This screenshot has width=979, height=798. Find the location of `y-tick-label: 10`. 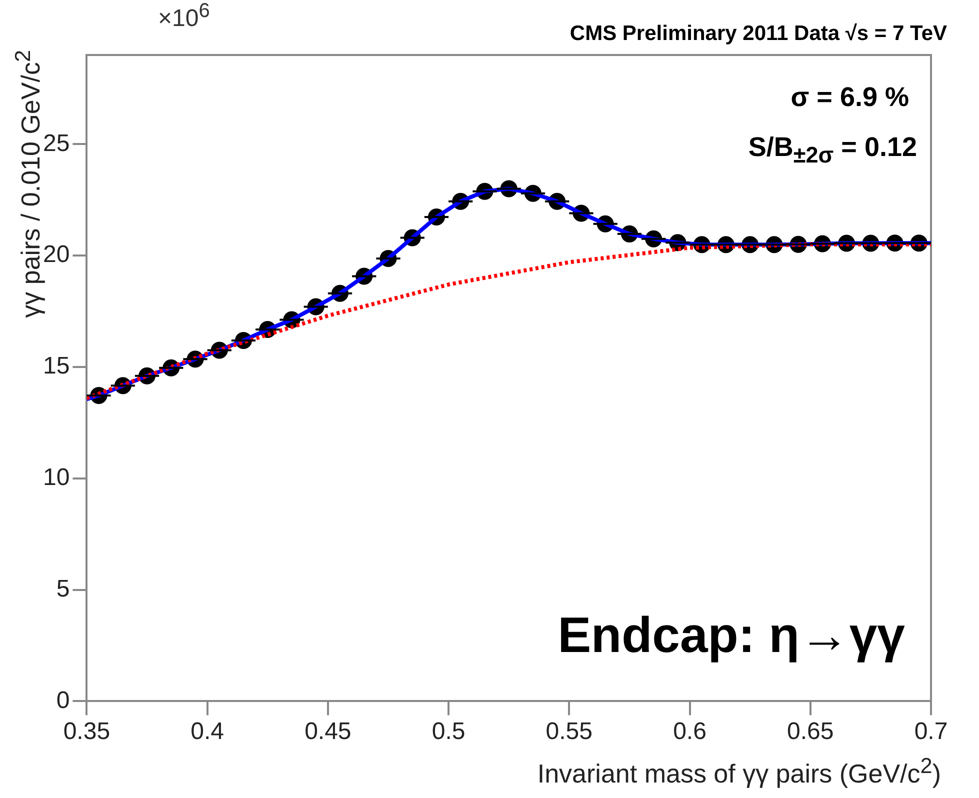

y-tick-label: 10 is located at coordinates (56, 477).